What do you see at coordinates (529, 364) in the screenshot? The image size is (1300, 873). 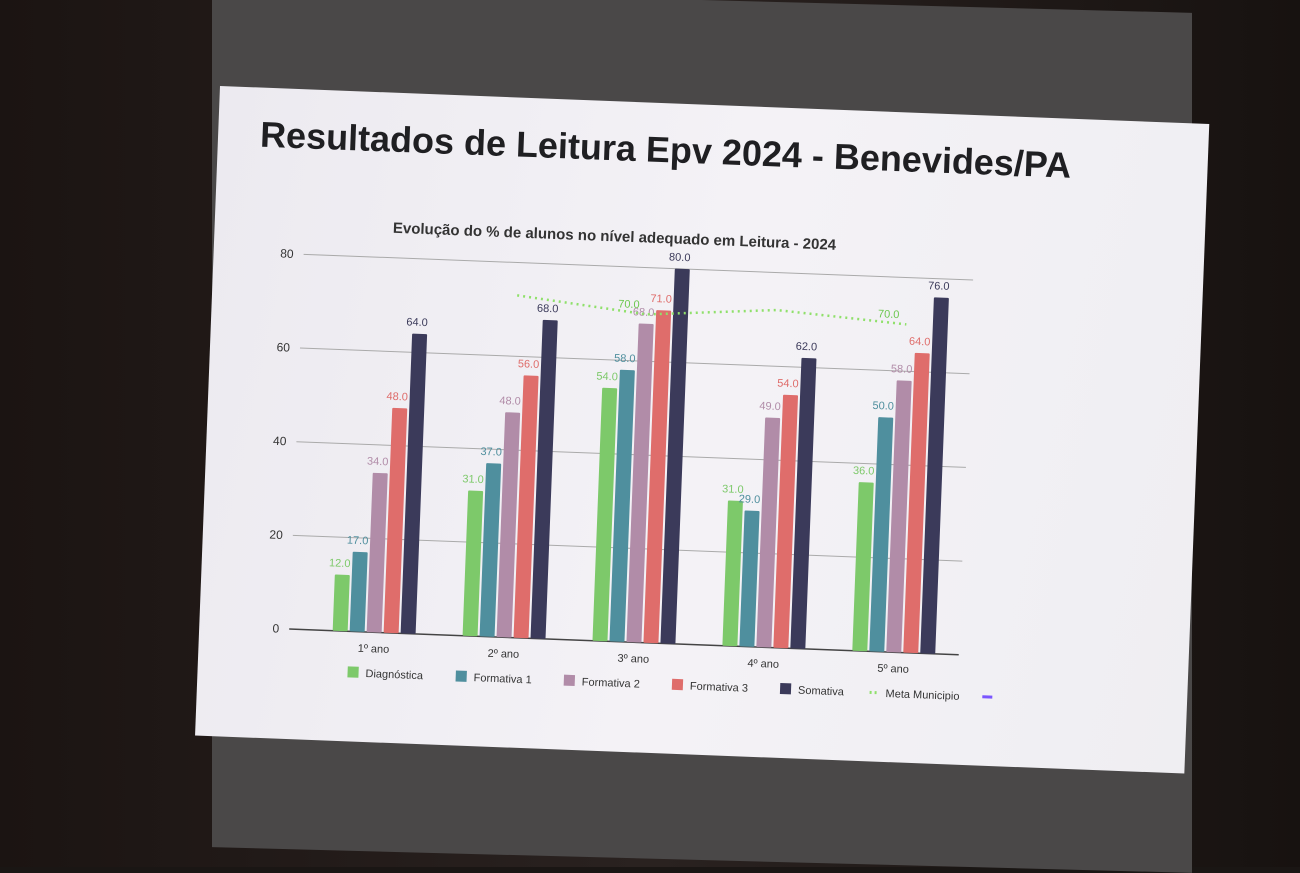 I see `data-label: 56.0` at bounding box center [529, 364].